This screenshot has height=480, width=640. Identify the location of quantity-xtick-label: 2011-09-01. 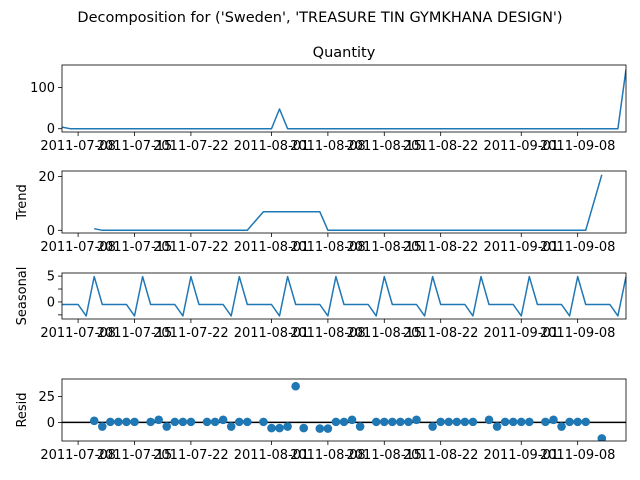
(521, 146).